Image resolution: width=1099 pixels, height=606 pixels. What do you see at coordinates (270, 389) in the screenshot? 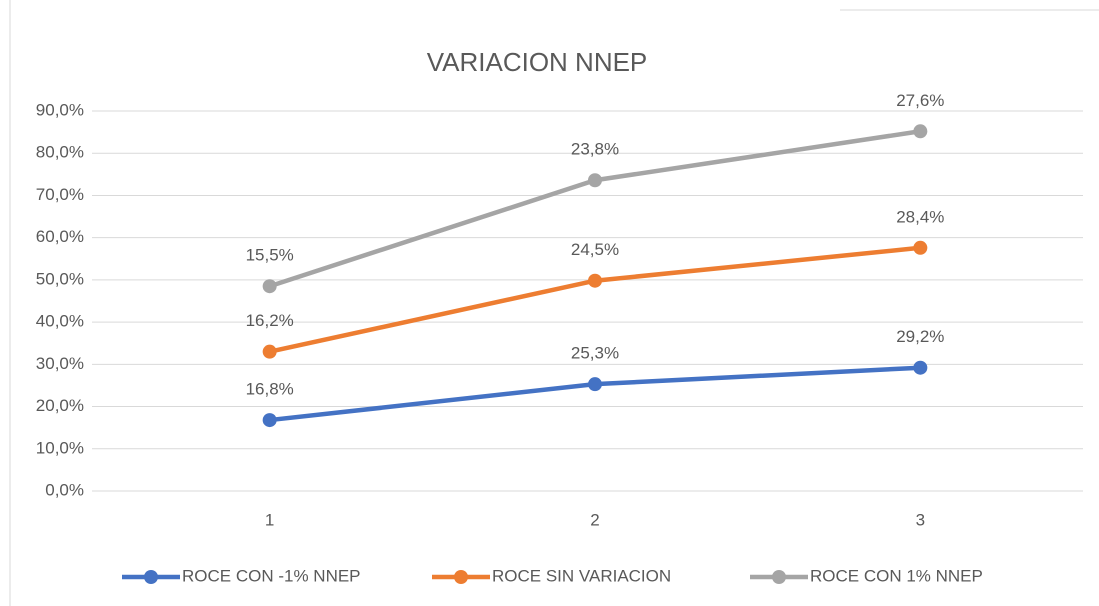
I see `data-label: 16,8%` at bounding box center [270, 389].